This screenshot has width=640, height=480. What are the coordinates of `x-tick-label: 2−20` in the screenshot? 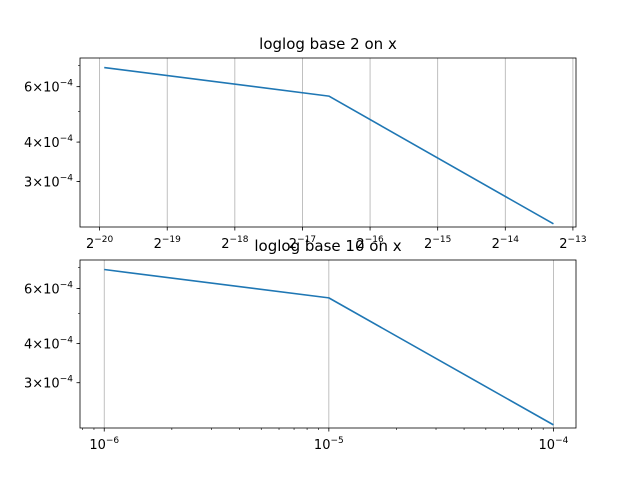 It's located at (100, 243).